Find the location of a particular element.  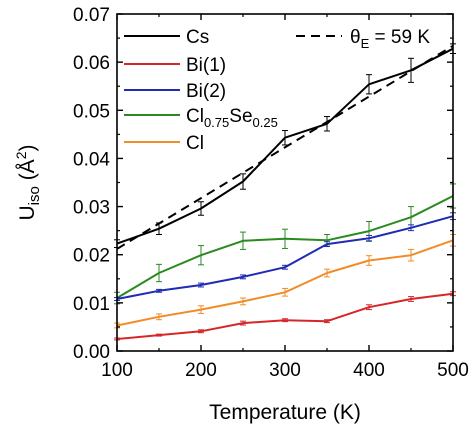

y-tick-label: 0.07 is located at coordinates (91, 15).